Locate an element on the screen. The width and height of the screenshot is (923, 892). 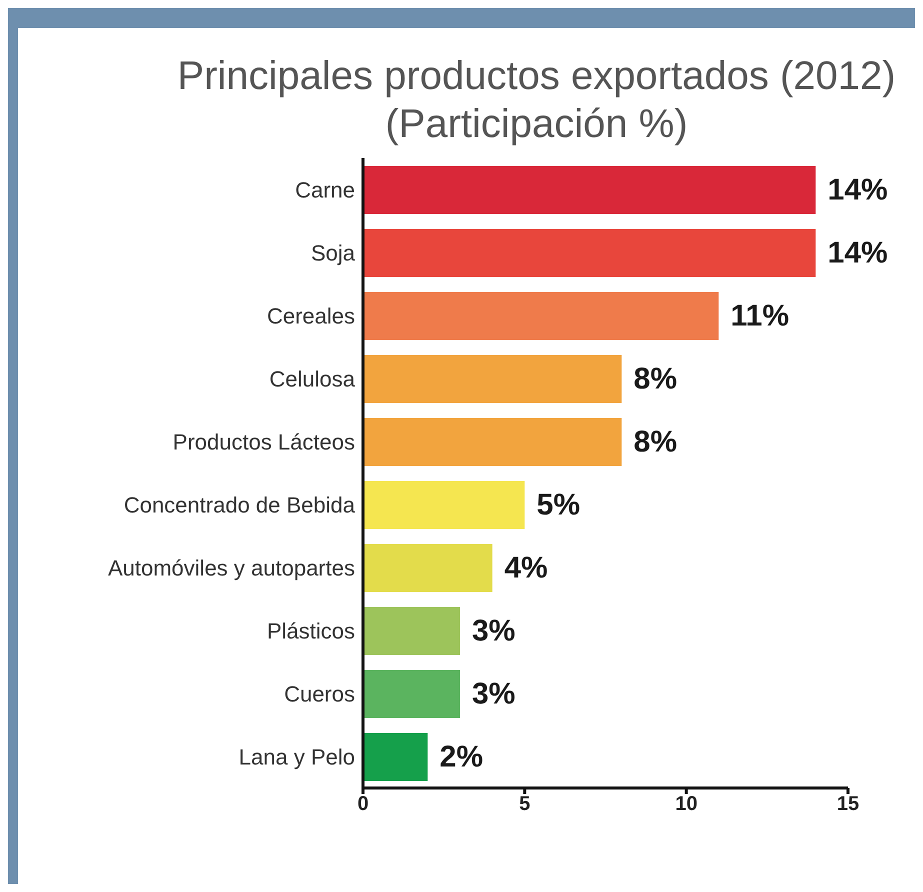
y-tick-label: Carne is located at coordinates (325, 189).